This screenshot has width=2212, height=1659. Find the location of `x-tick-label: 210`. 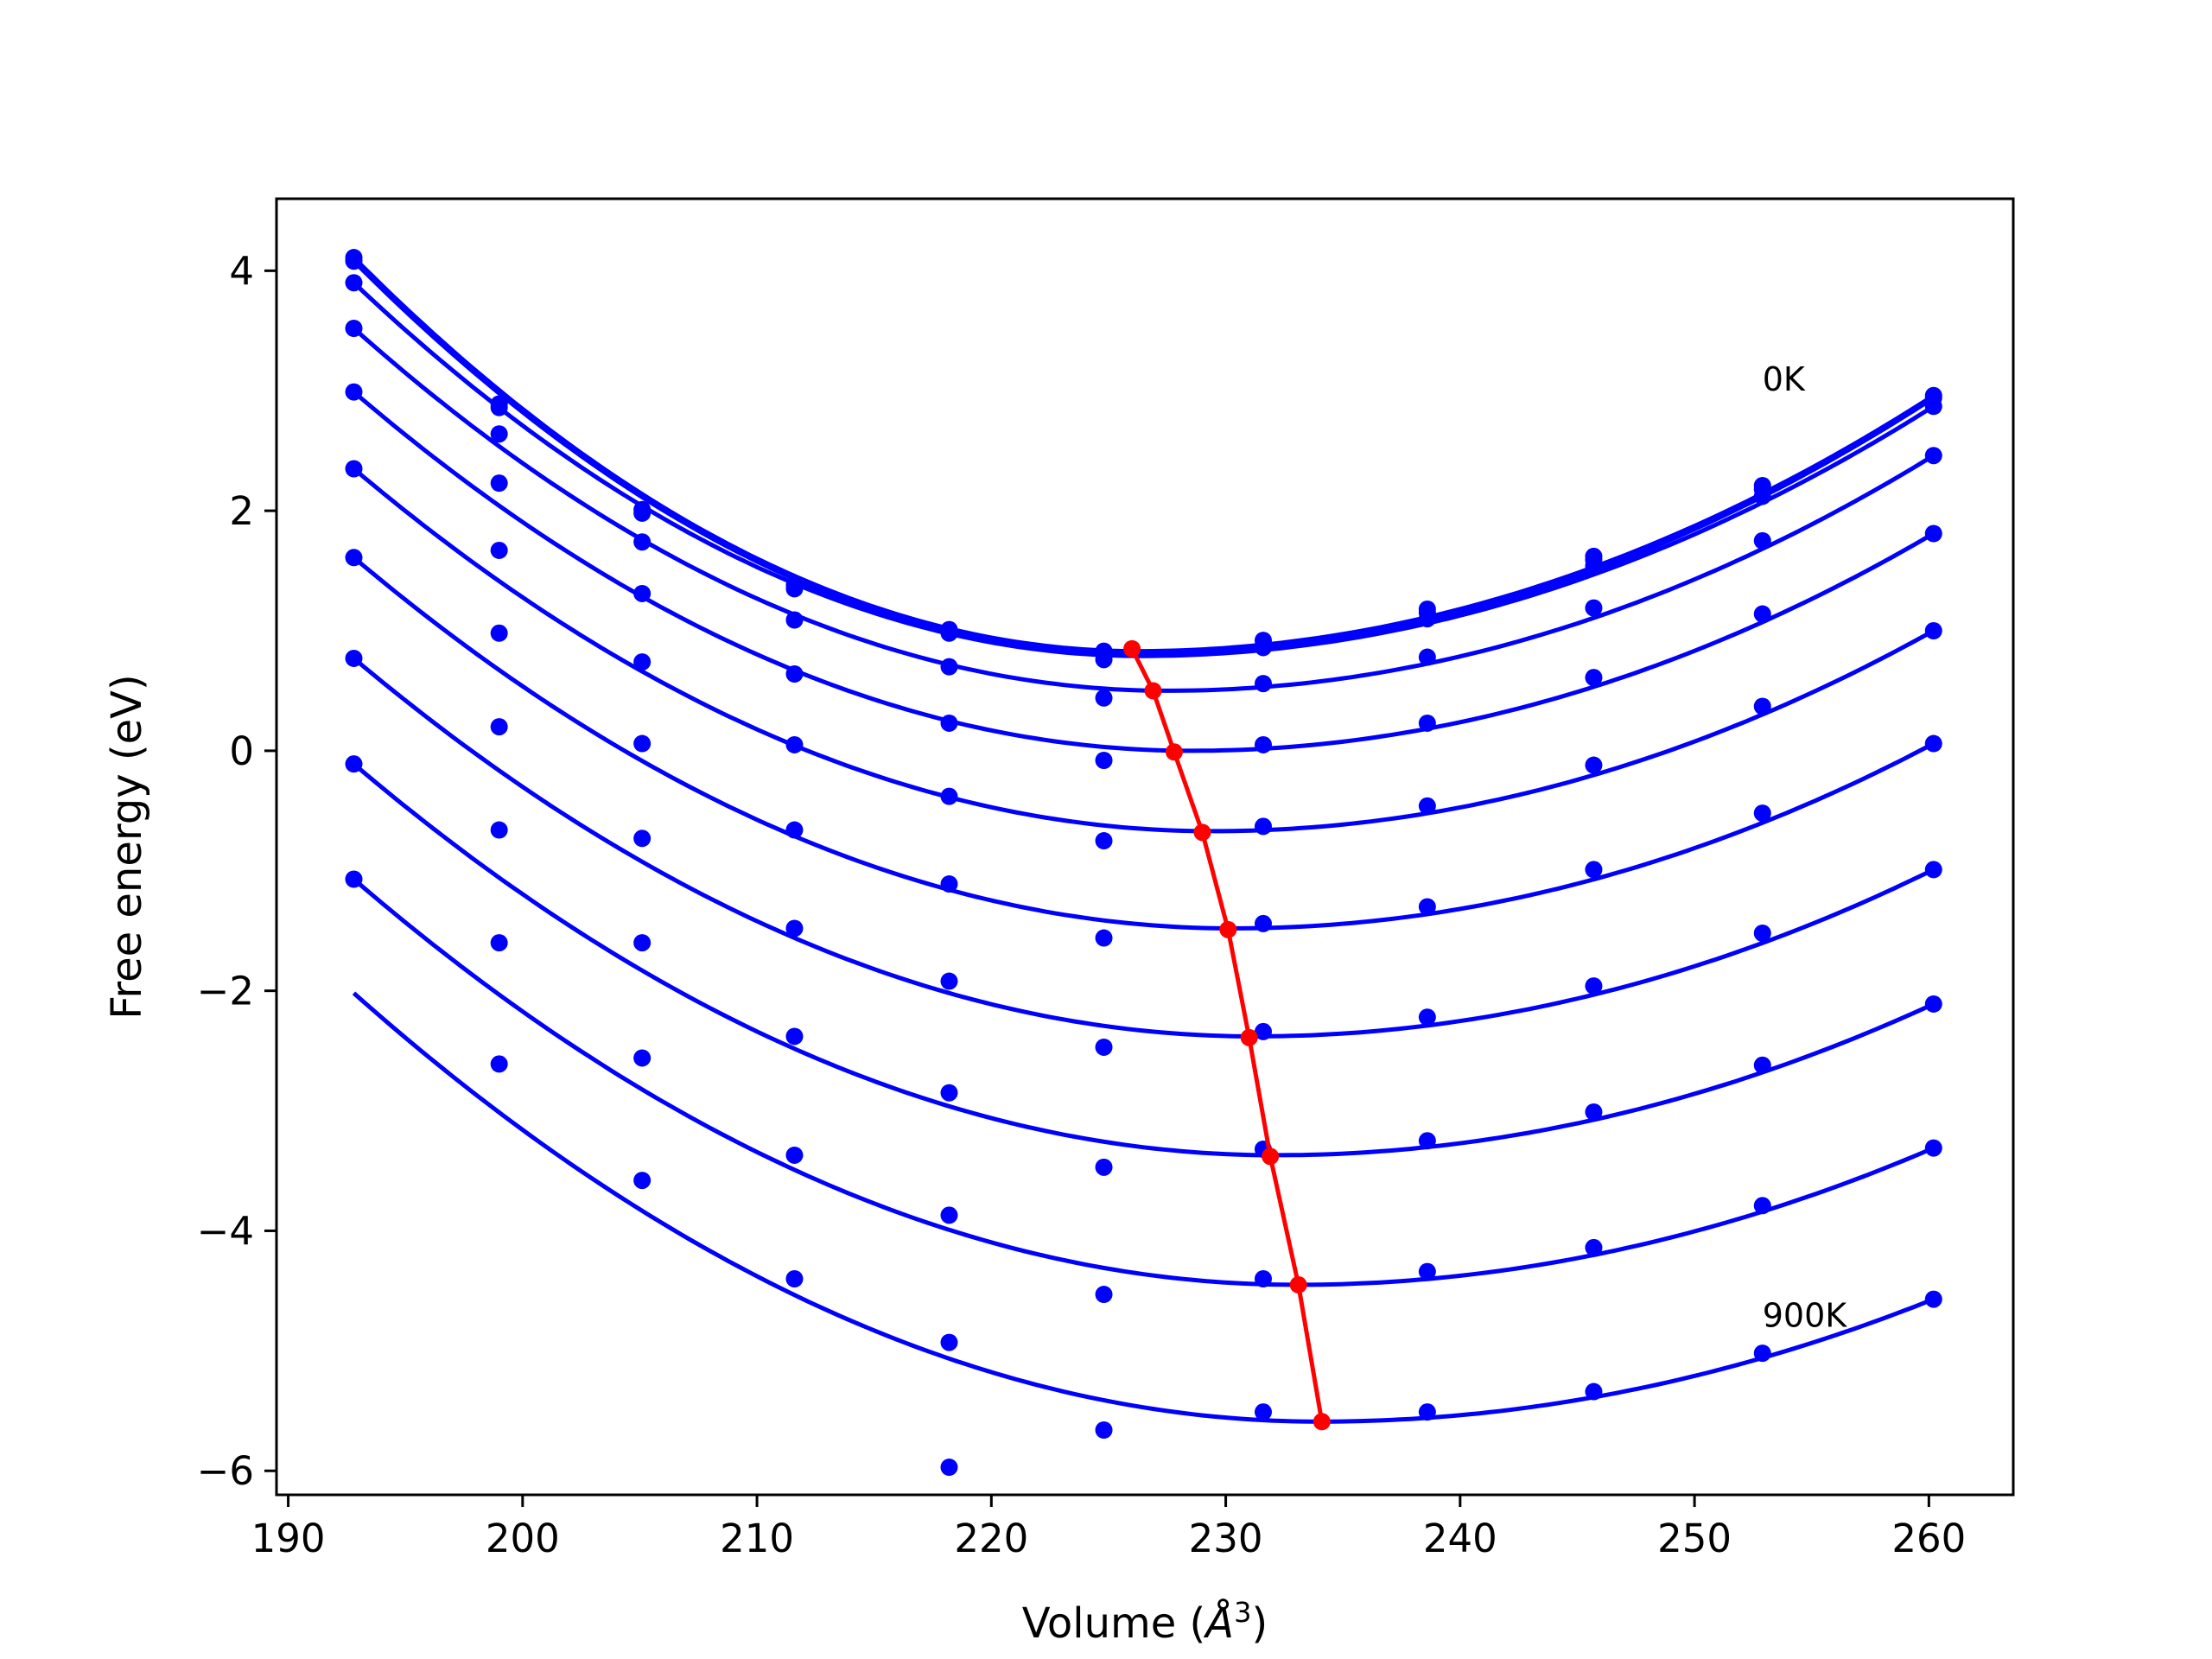

x-tick-label: 210 is located at coordinates (757, 1538).